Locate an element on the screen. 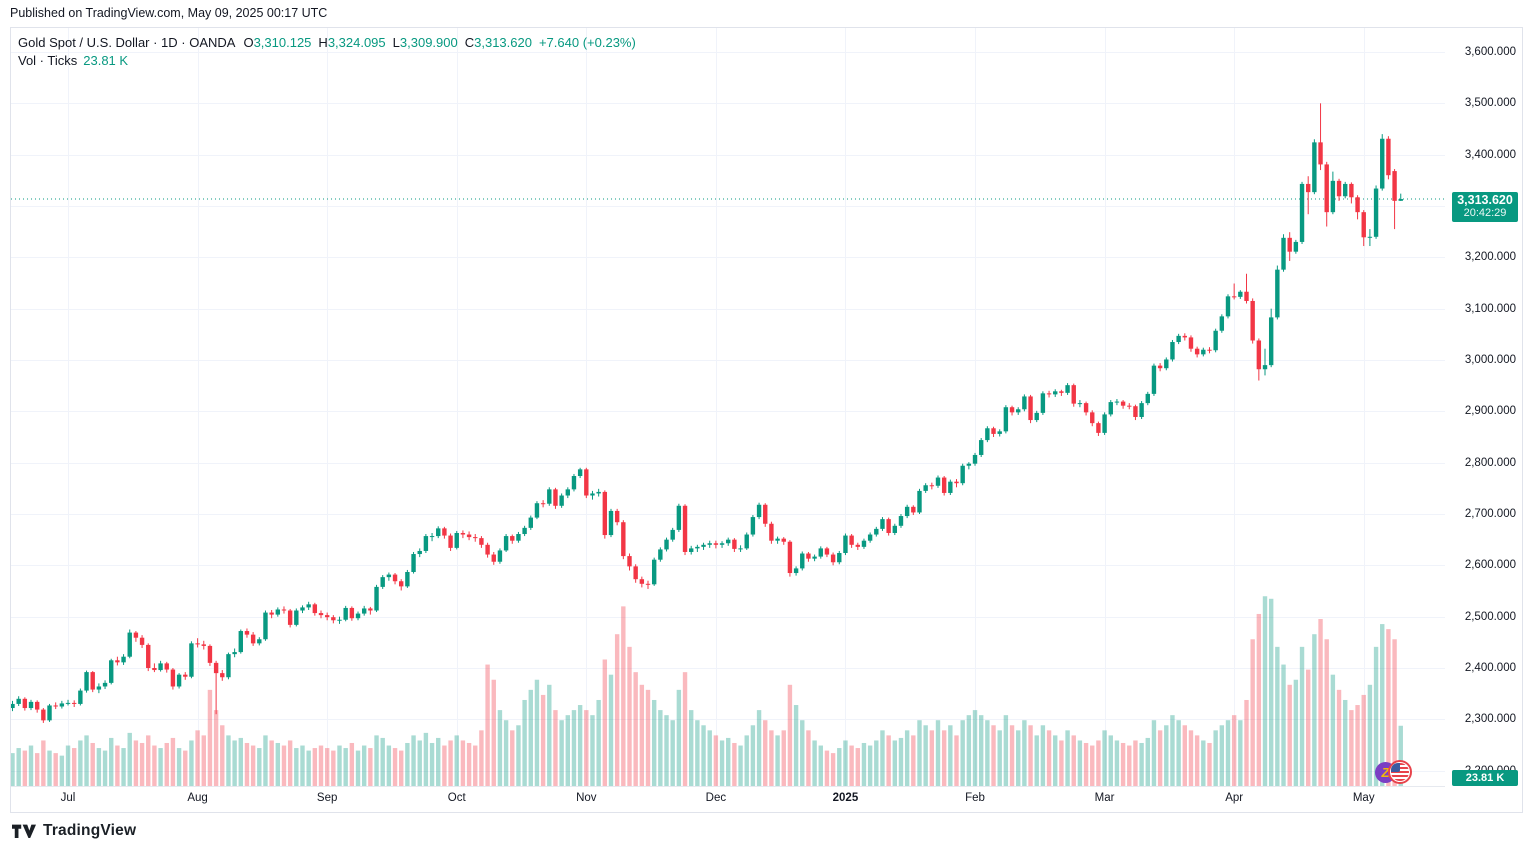 Image resolution: width=1534 pixels, height=849 pixels. tradingview-logo-icon is located at coordinates (24, 831).